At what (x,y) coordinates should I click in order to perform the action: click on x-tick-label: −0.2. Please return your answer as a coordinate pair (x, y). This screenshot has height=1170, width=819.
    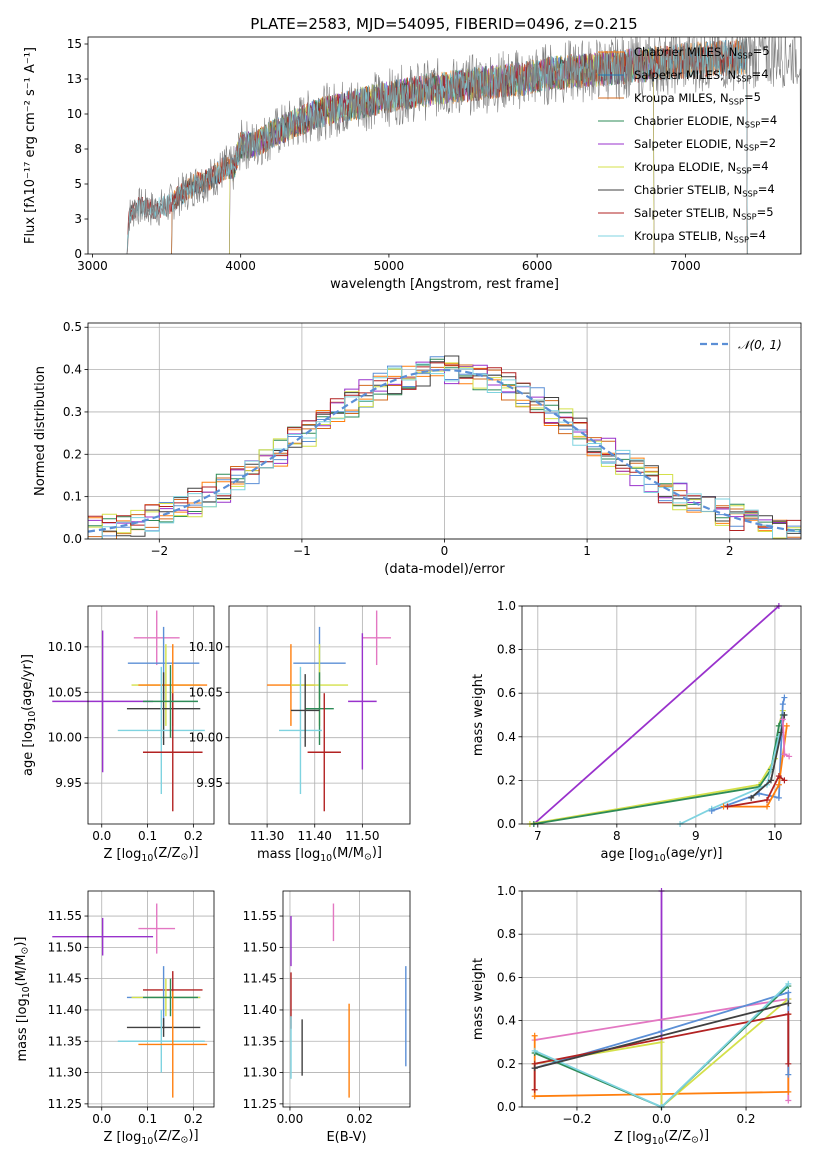
    Looking at the image, I should click on (576, 1119).